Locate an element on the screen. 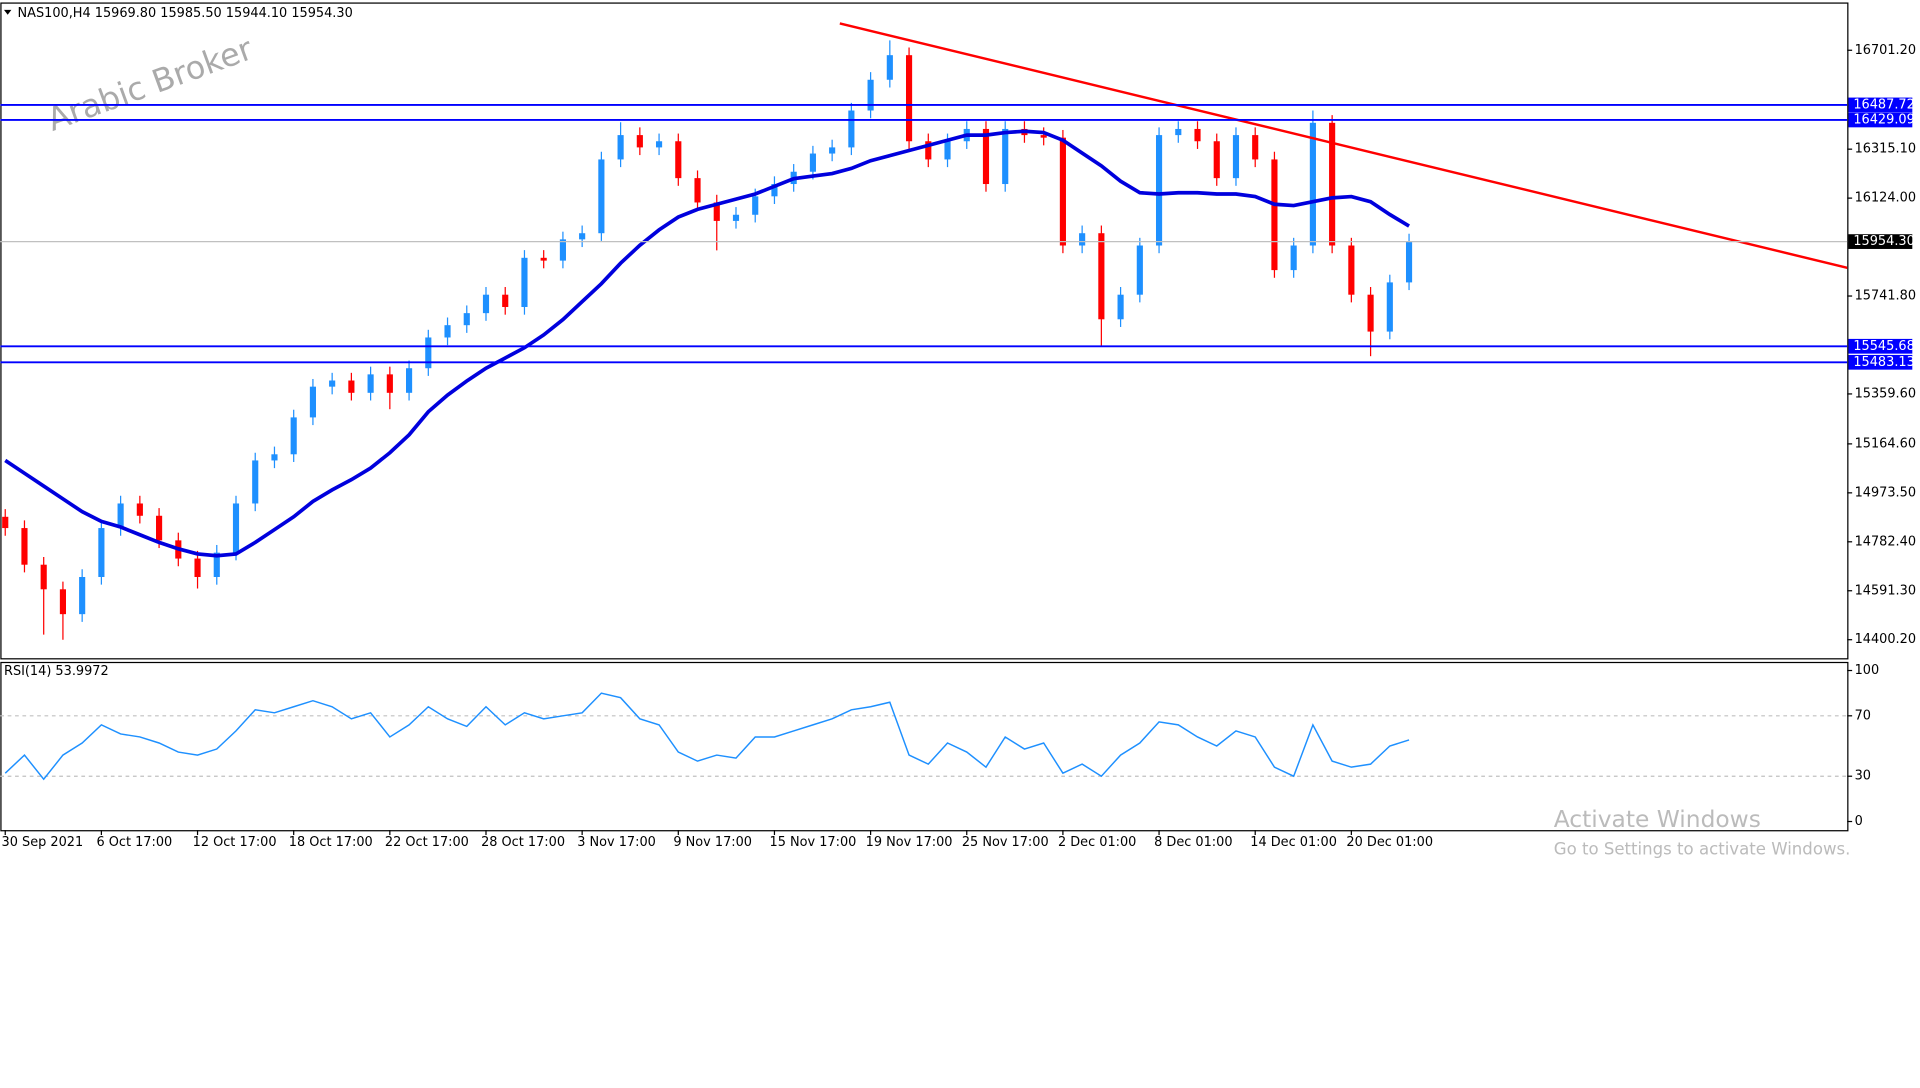 This screenshot has height=1088, width=1920. level-label: 15483.13 is located at coordinates (1883, 362).